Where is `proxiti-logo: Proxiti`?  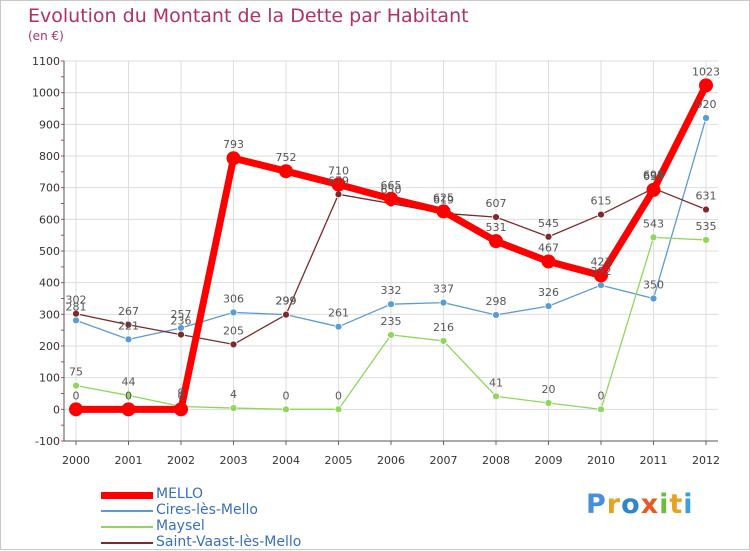 proxiti-logo: Proxiti is located at coordinates (640, 504).